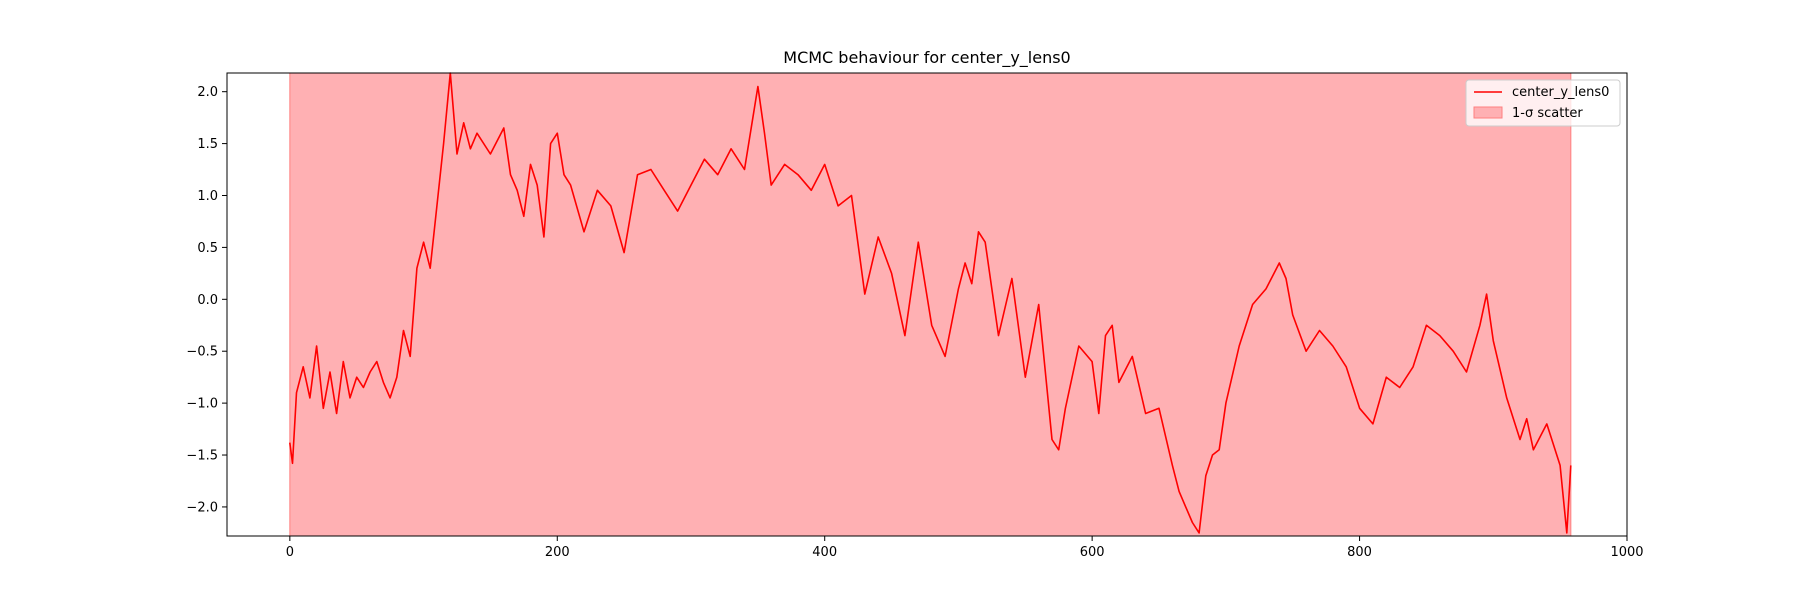 The image size is (1800, 600). I want to click on legend-line-label: center_y_lens0, so click(1560, 92).